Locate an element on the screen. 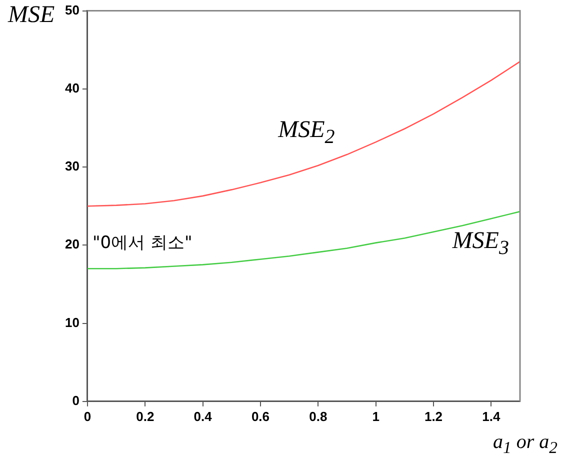 The image size is (565, 460). x-tick-label: 0.6 is located at coordinates (260, 416).